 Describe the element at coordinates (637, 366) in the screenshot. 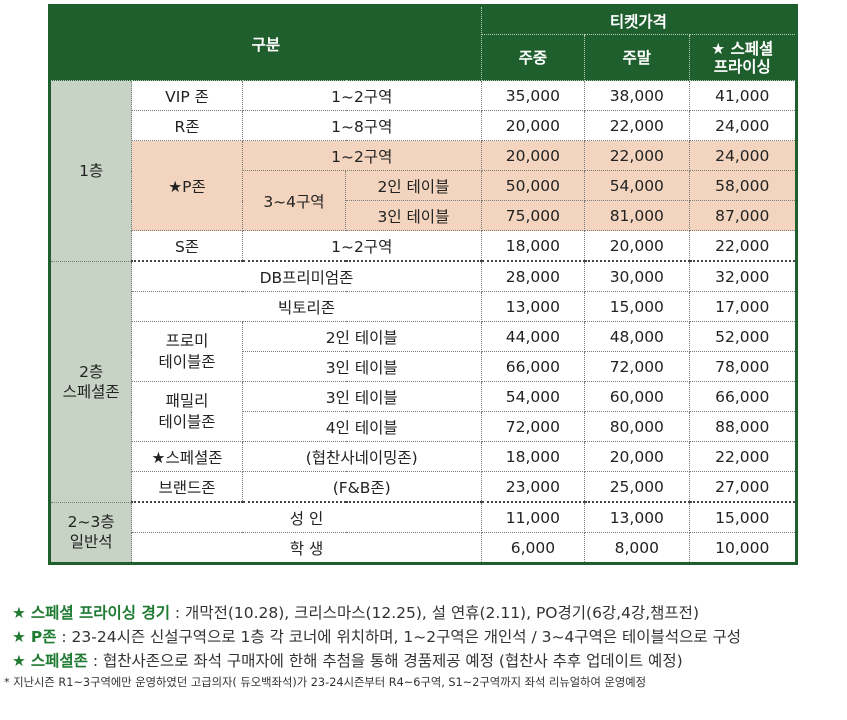

I see `price-weekend: 72,000` at that location.